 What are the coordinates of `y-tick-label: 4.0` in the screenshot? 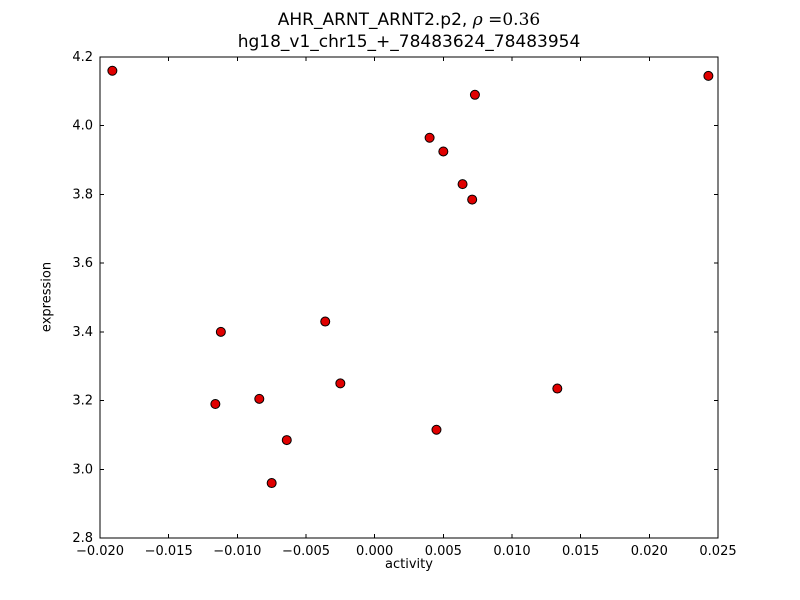 It's located at (82, 126).